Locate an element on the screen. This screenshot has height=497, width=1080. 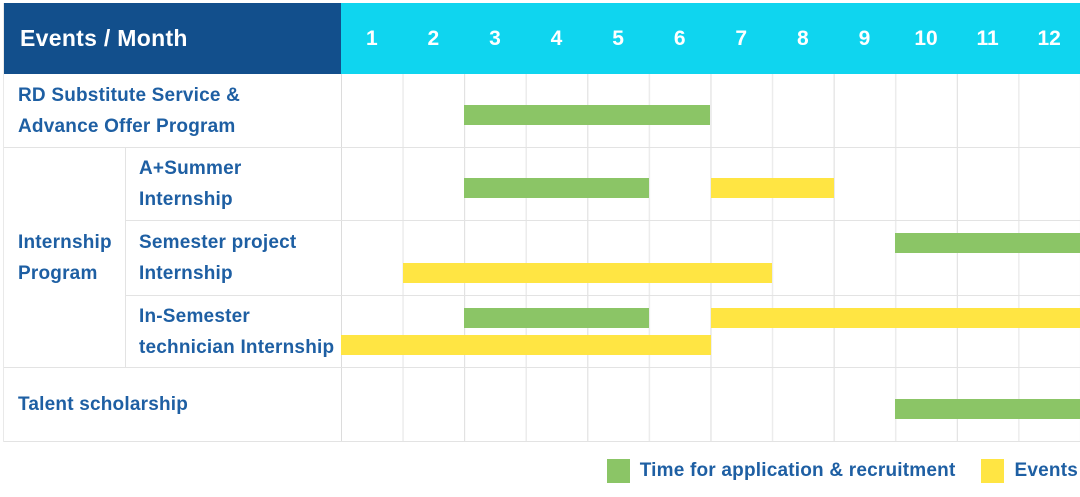
row-a-plus-summer-internship: A+Summer Internship is located at coordinates (603, 184).